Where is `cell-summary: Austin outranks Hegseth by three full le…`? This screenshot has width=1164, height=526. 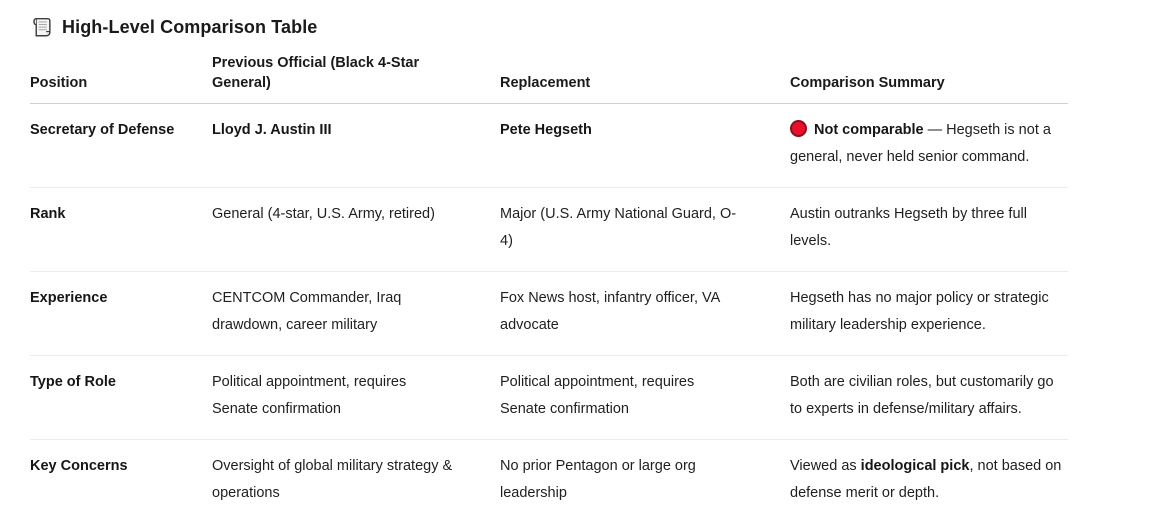 cell-summary: Austin outranks Hegseth by three full le… is located at coordinates (929, 229).